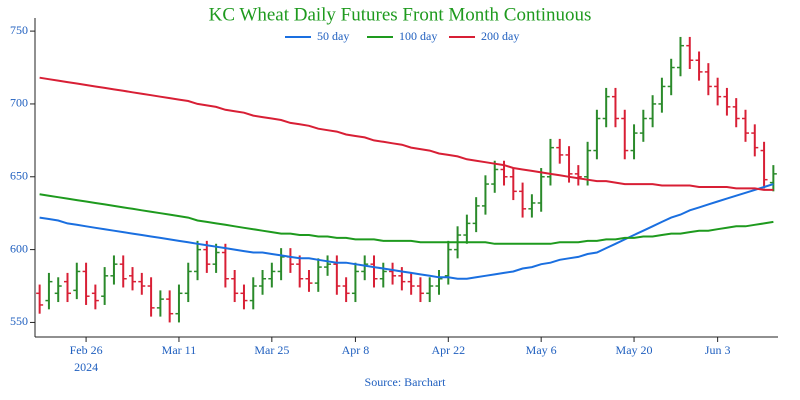  I want to click on legend-label: 50 day, so click(333, 36).